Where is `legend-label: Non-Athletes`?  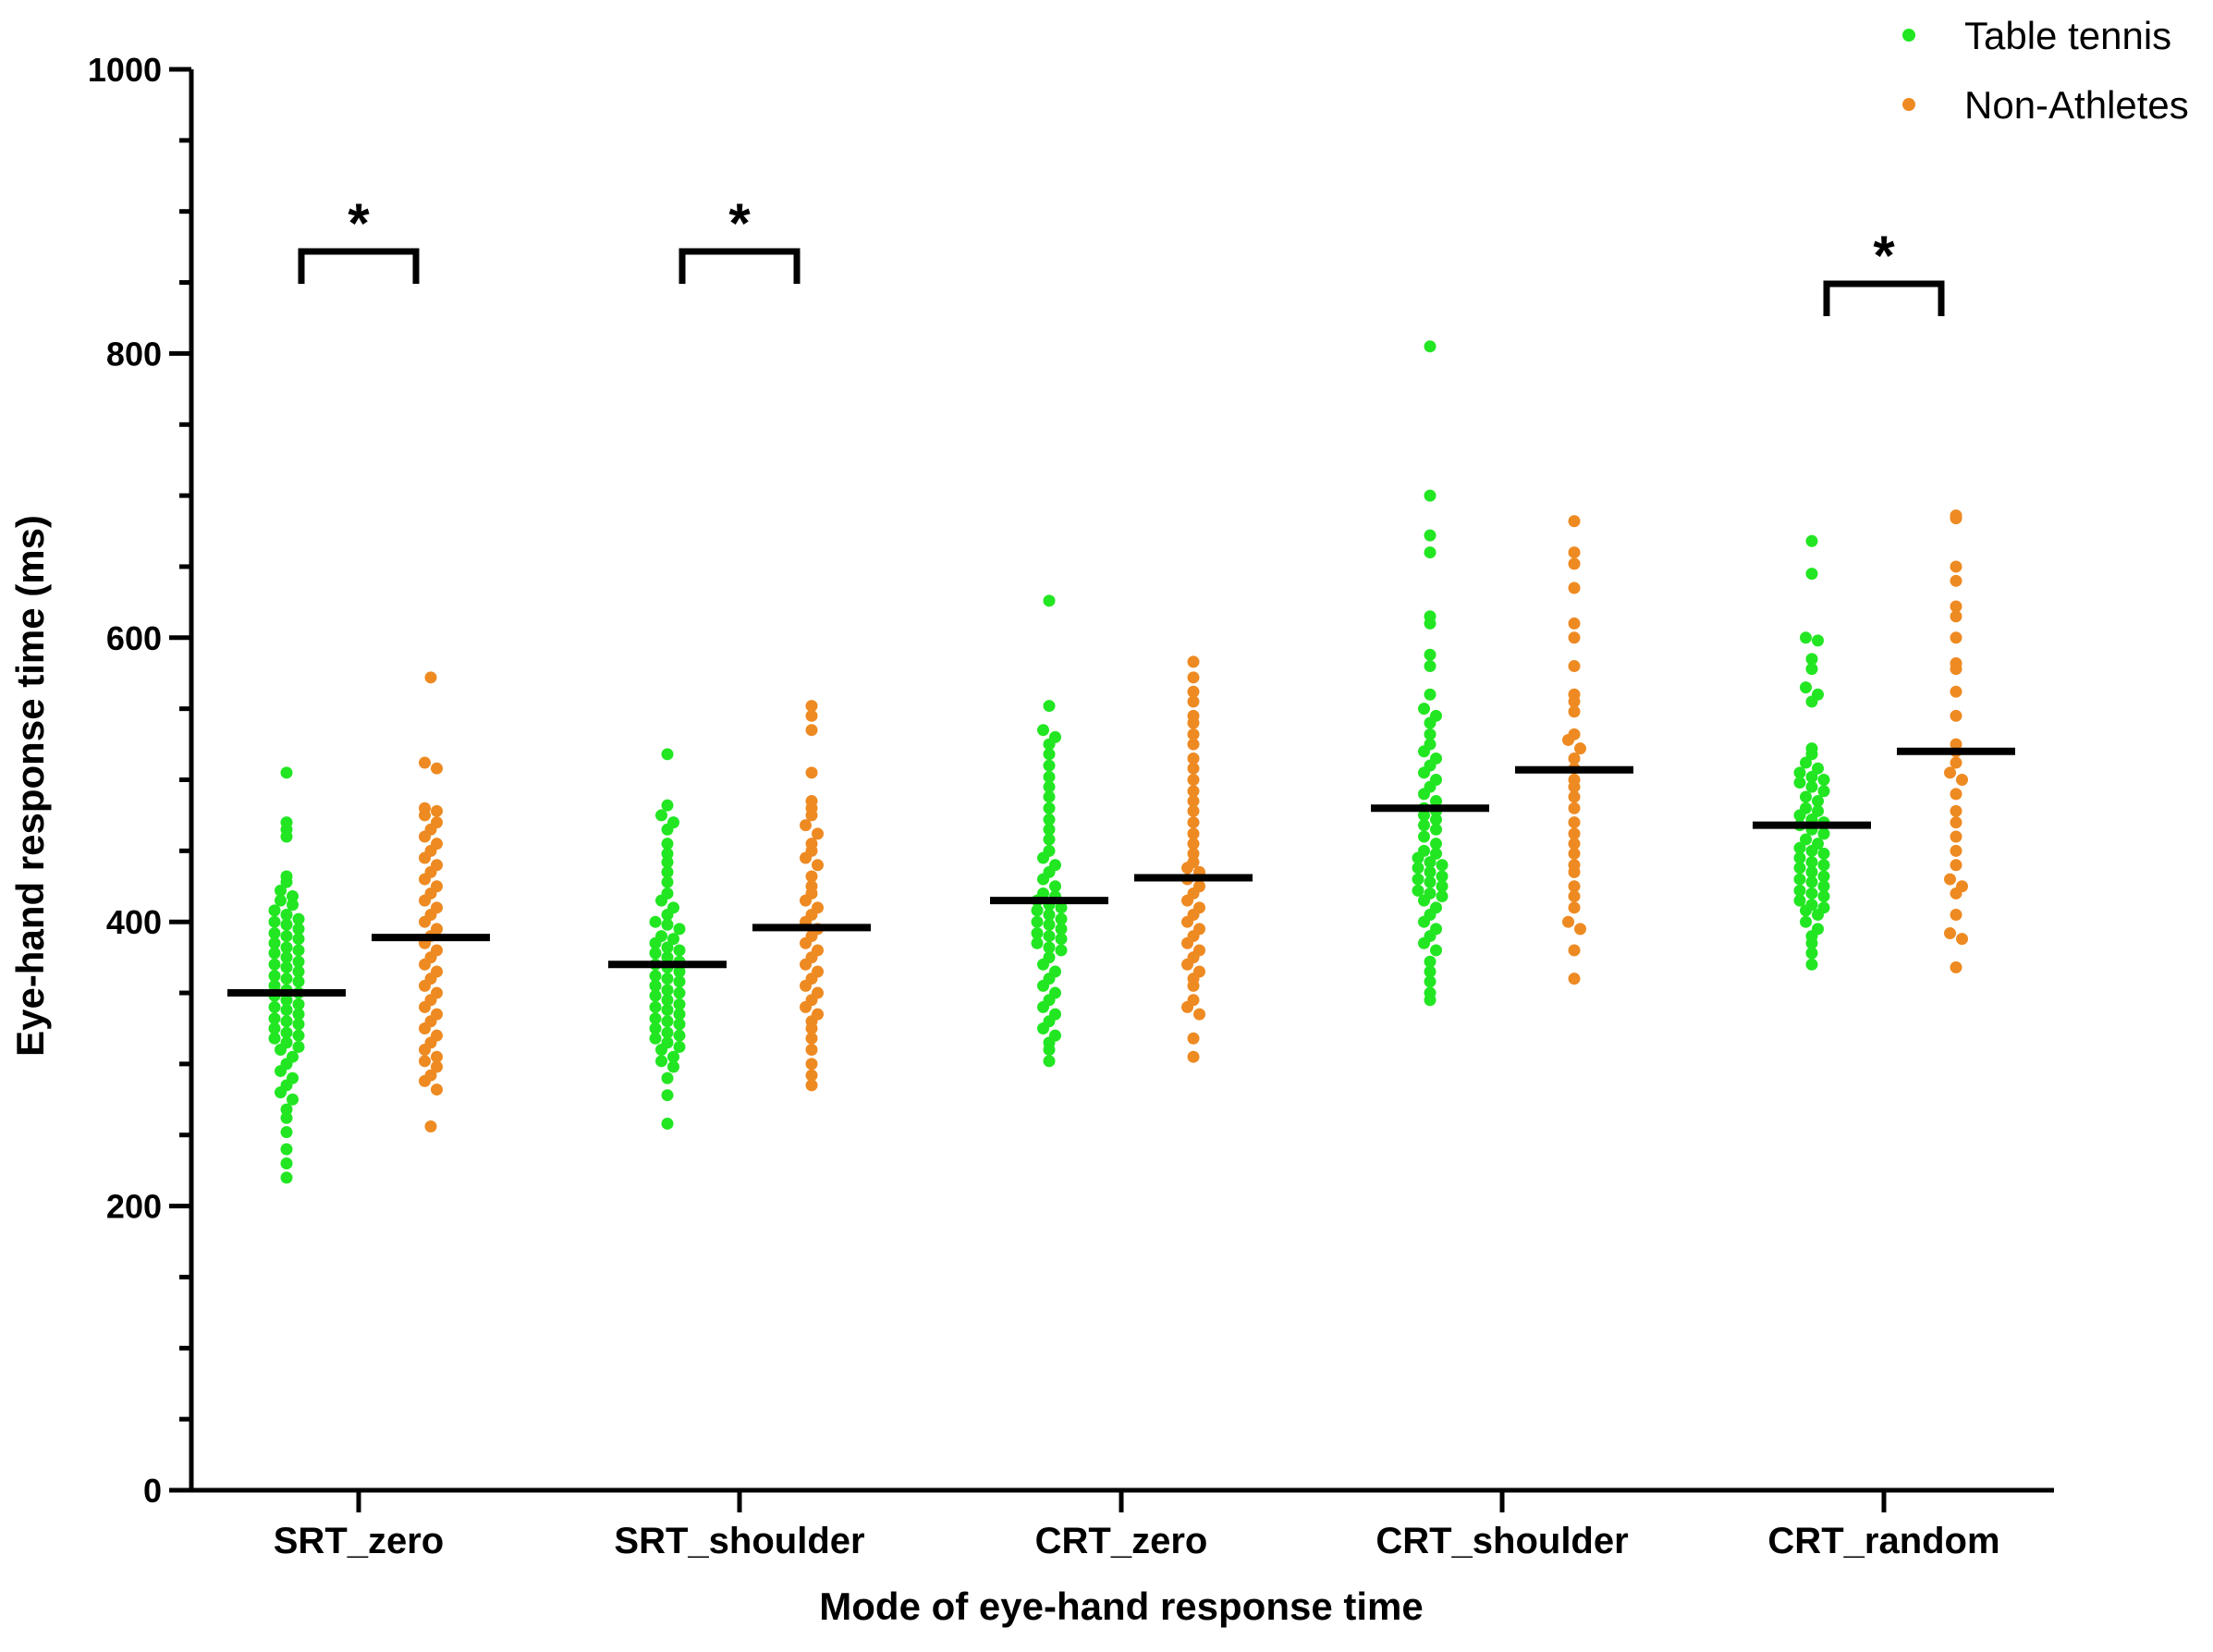 legend-label: Non-Athletes is located at coordinates (2076, 105).